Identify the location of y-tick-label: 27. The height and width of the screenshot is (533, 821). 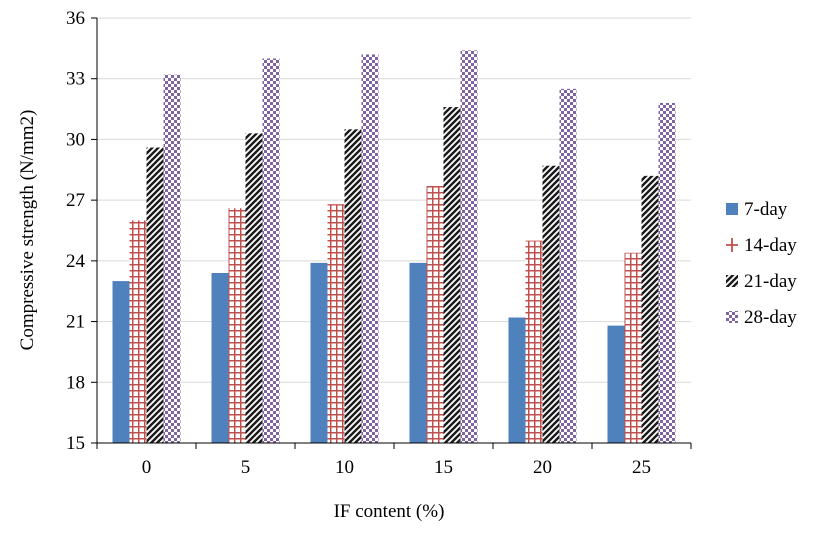
(75, 200).